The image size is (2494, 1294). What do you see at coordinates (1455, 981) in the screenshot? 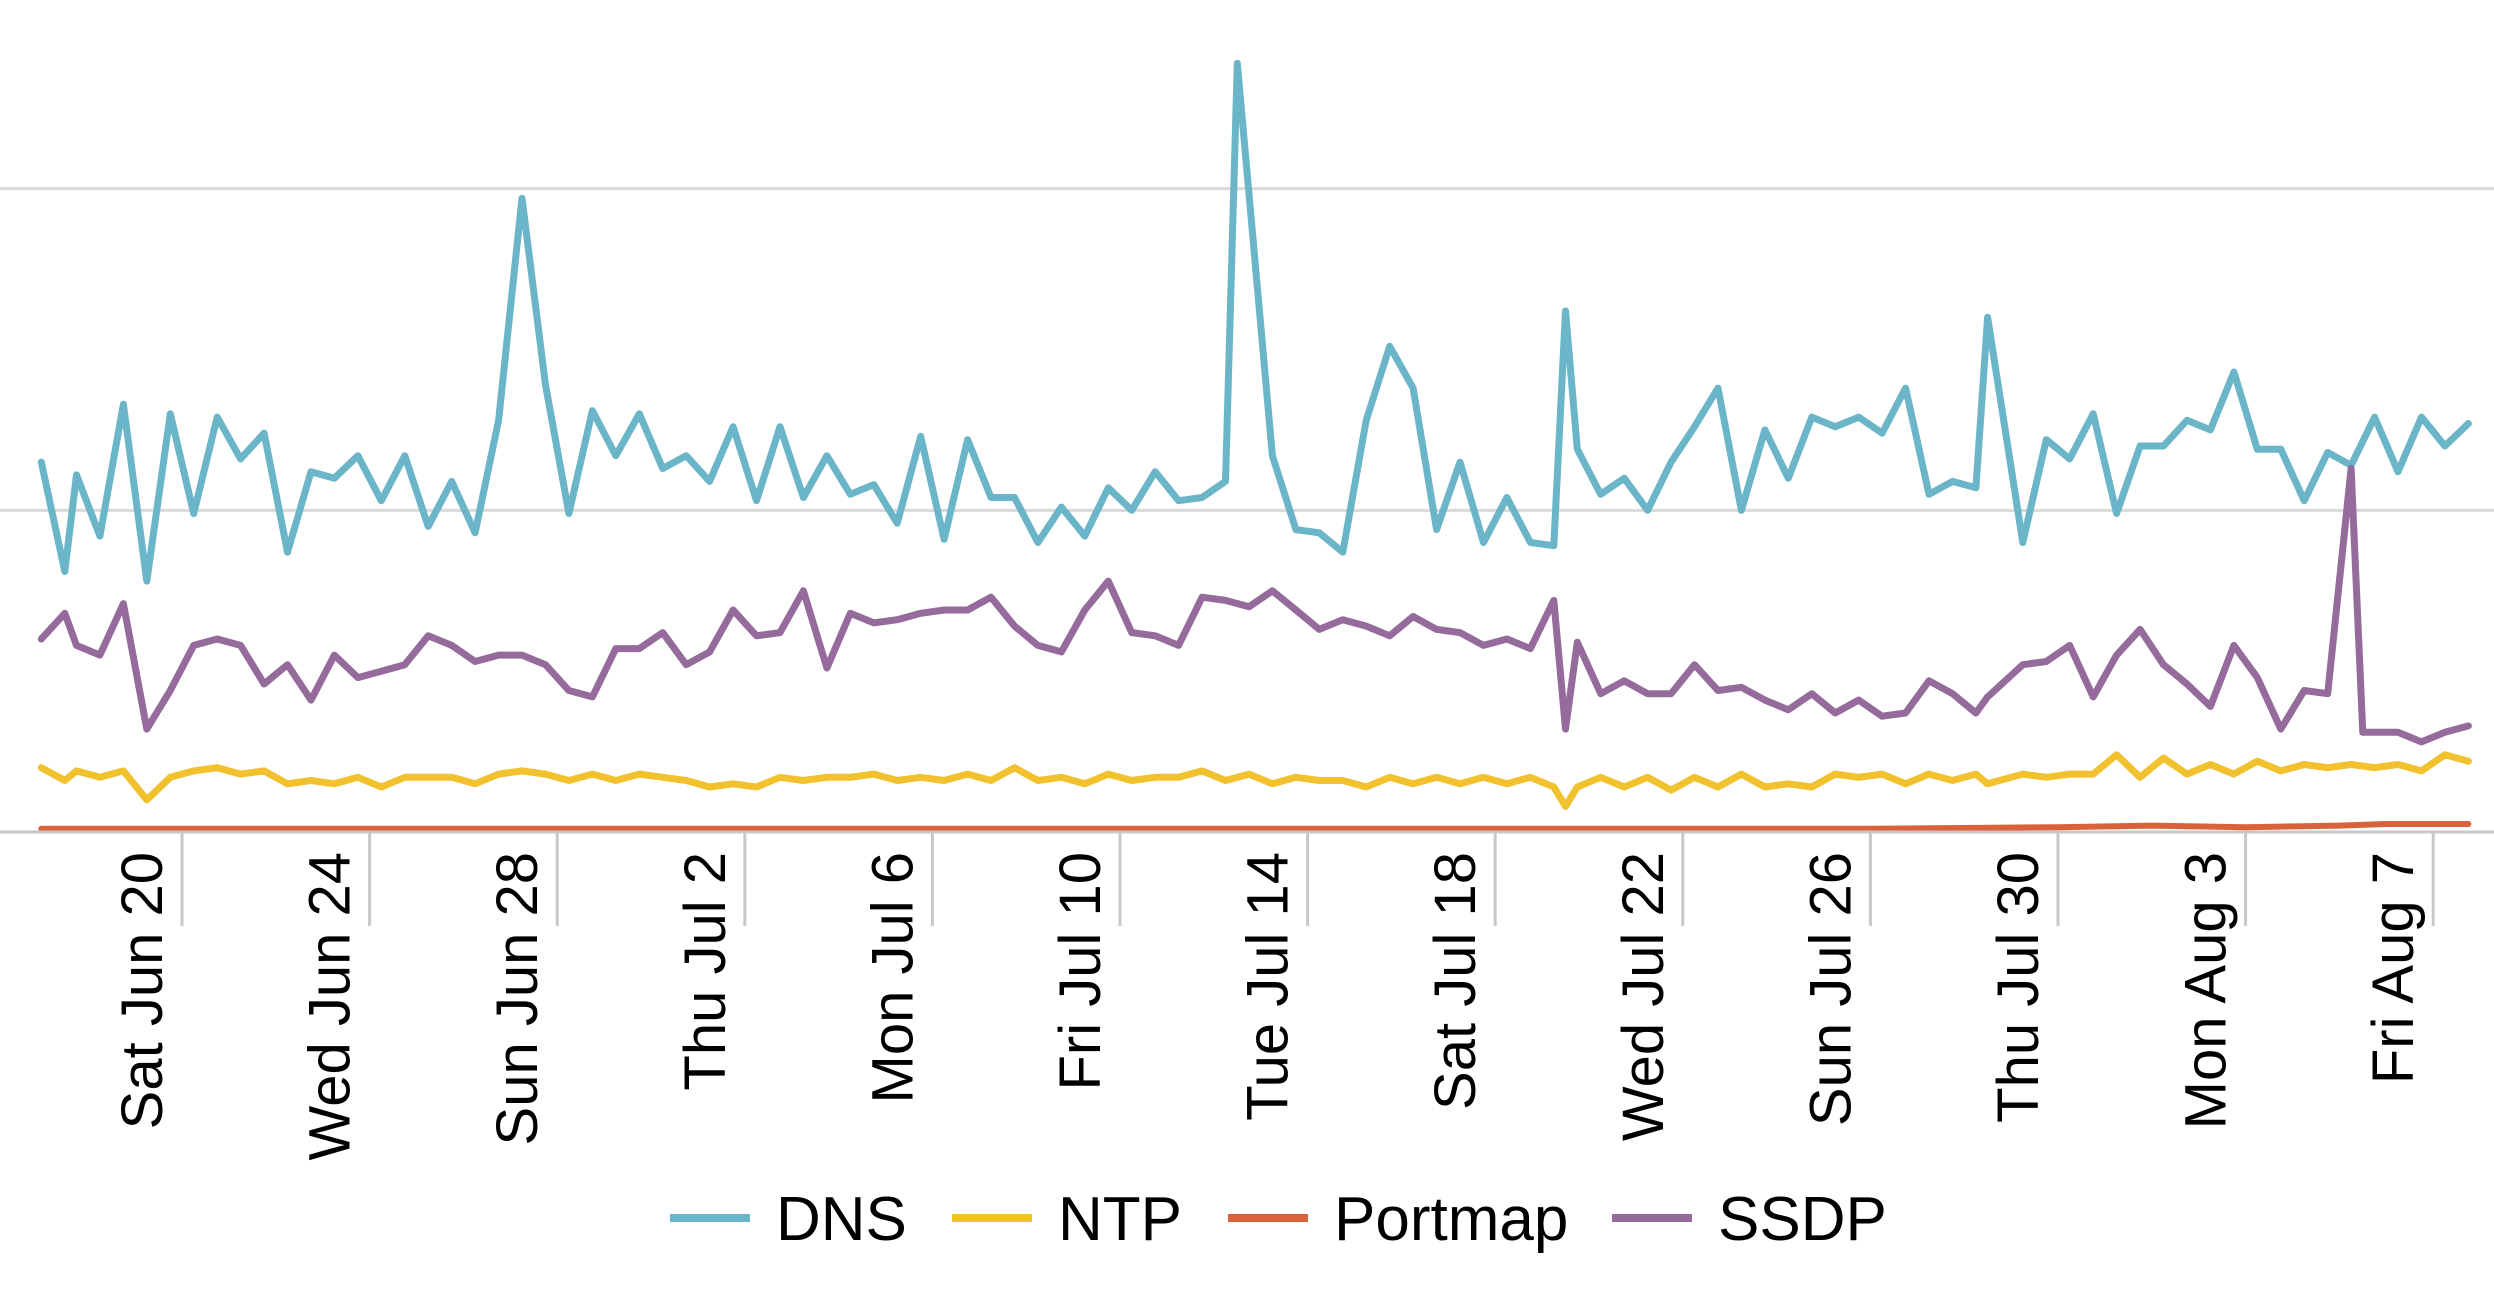
I see `x-tick-label: Sat Jul 18` at bounding box center [1455, 981].